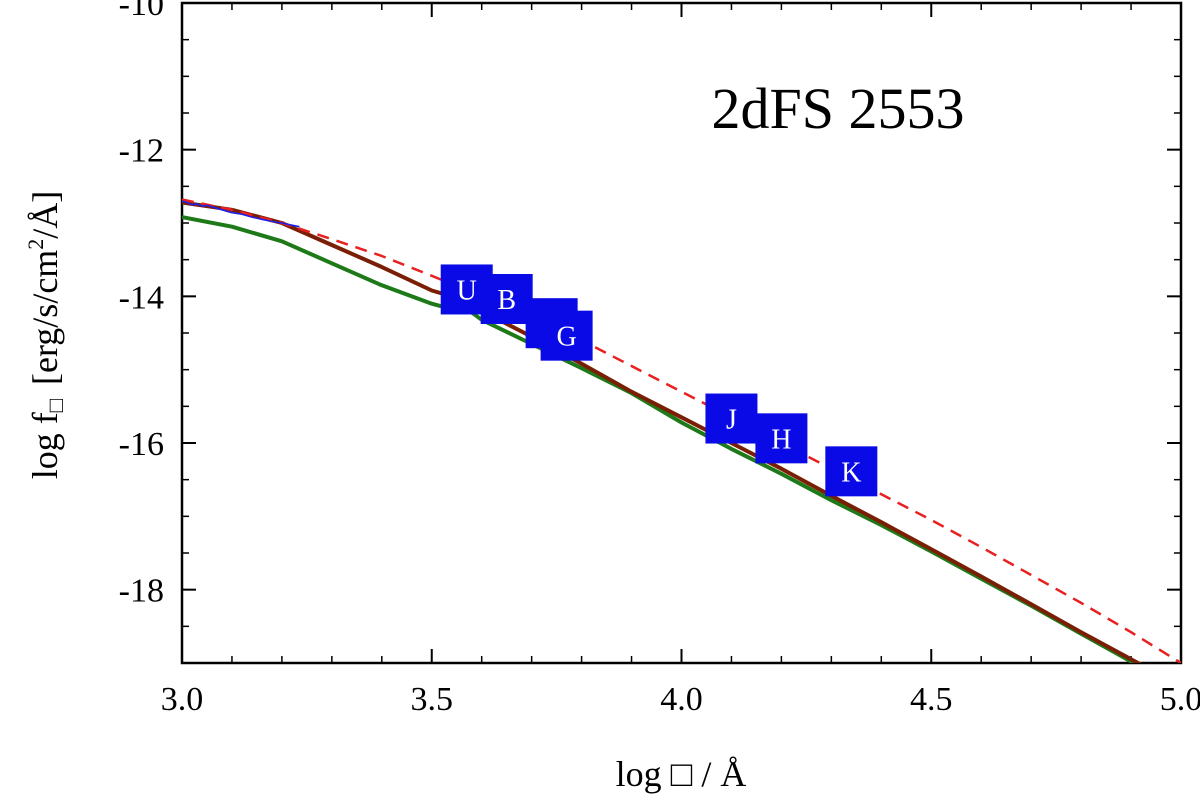  What do you see at coordinates (45, 317) in the screenshot?
I see `y-axis-title-bracket: [erg/s/cm` at bounding box center [45, 317].